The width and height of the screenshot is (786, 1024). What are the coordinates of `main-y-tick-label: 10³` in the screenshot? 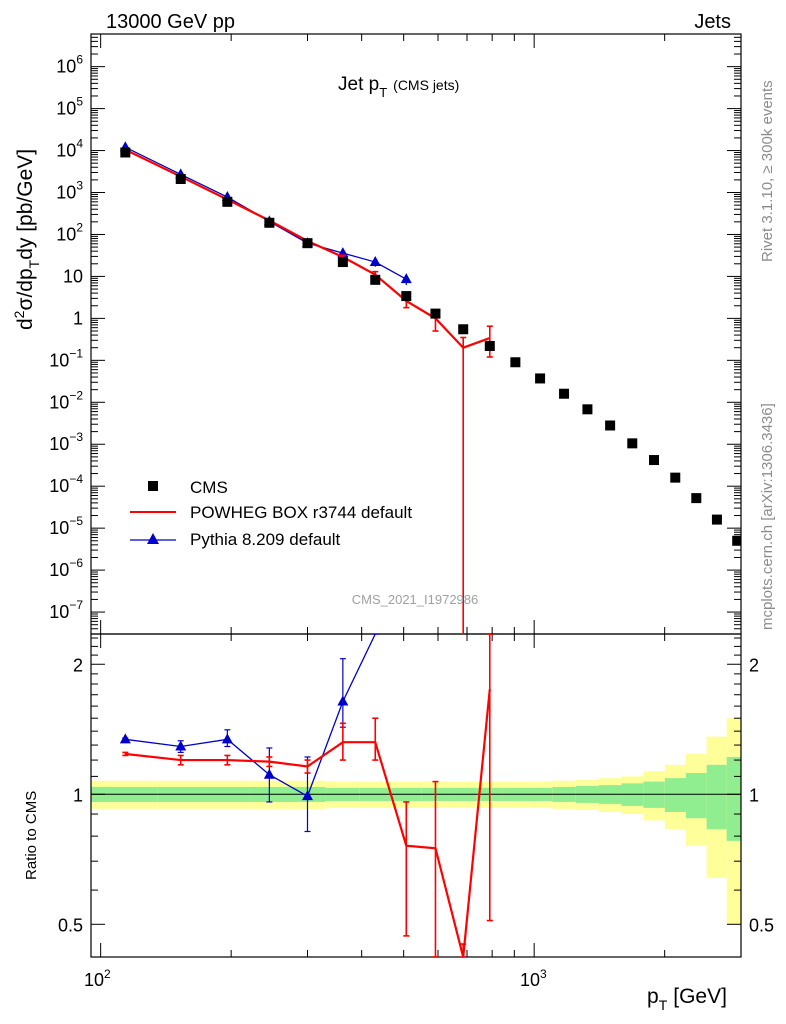 It's located at (69, 191).